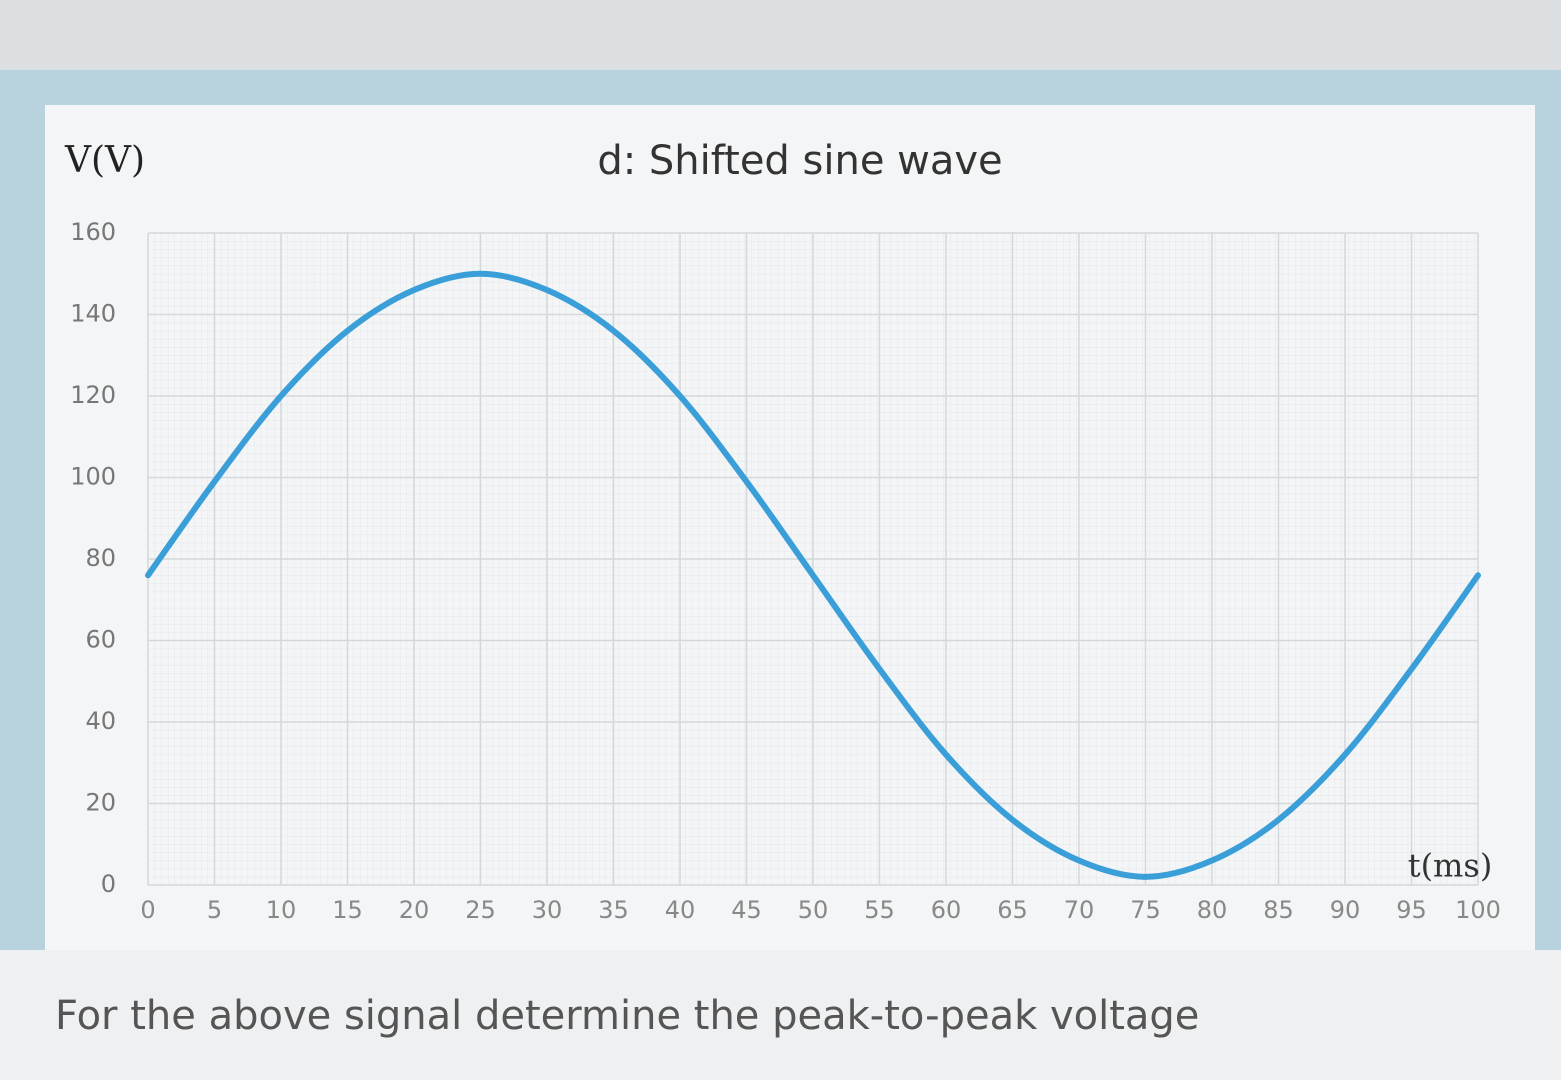 This screenshot has height=1080, width=1561. I want to click on x-axis-label: t(ms), so click(1450, 866).